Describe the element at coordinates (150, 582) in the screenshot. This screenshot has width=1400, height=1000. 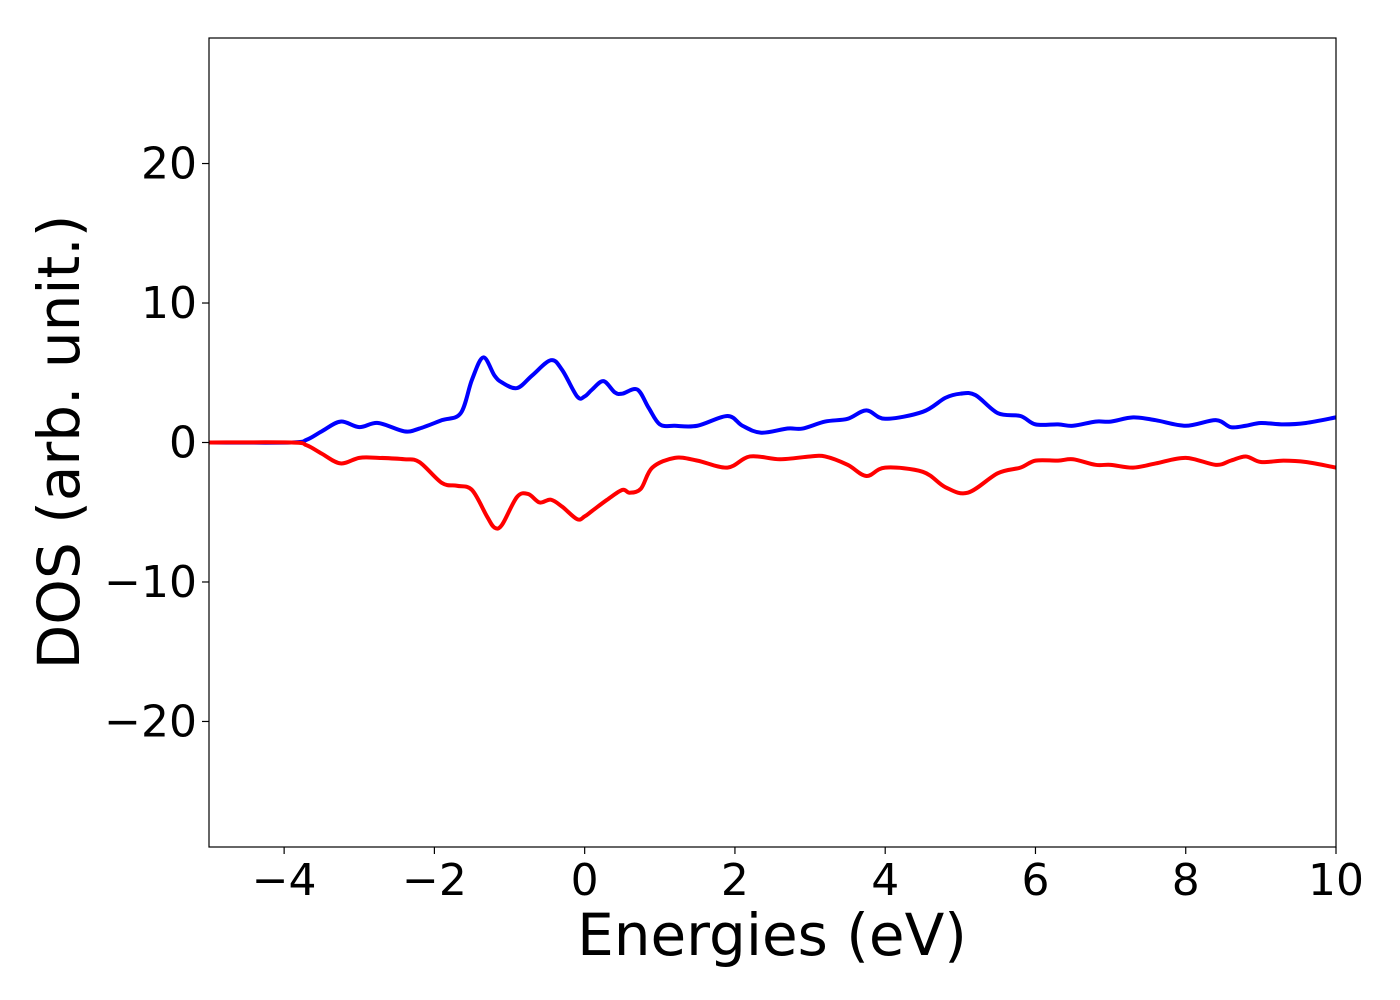
I see `y-tick-label: −10` at that location.